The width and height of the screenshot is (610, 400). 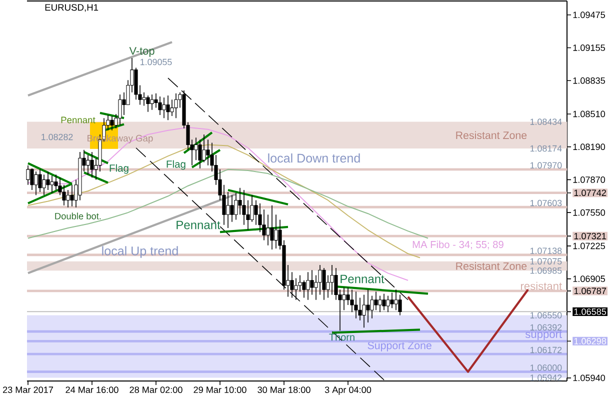 I want to click on band-label: Support Zone, so click(x=400, y=347).